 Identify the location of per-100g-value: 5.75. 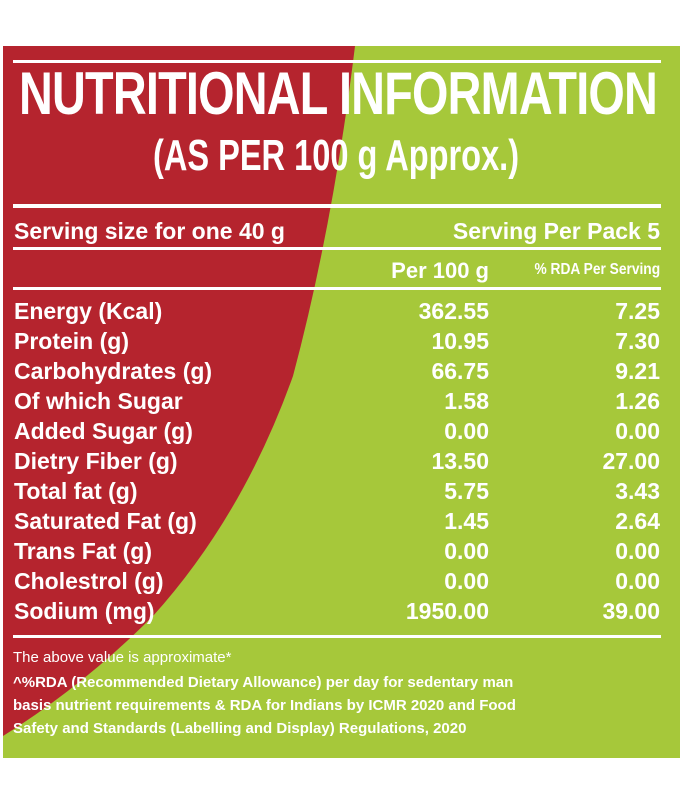
(466, 491).